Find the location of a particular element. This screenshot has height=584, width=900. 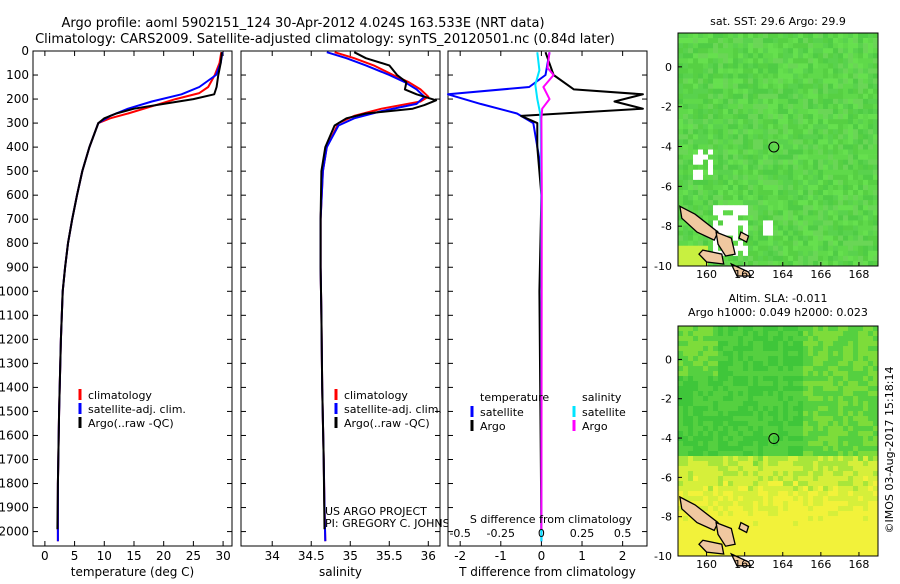

map-frame is located at coordinates (778, 441).